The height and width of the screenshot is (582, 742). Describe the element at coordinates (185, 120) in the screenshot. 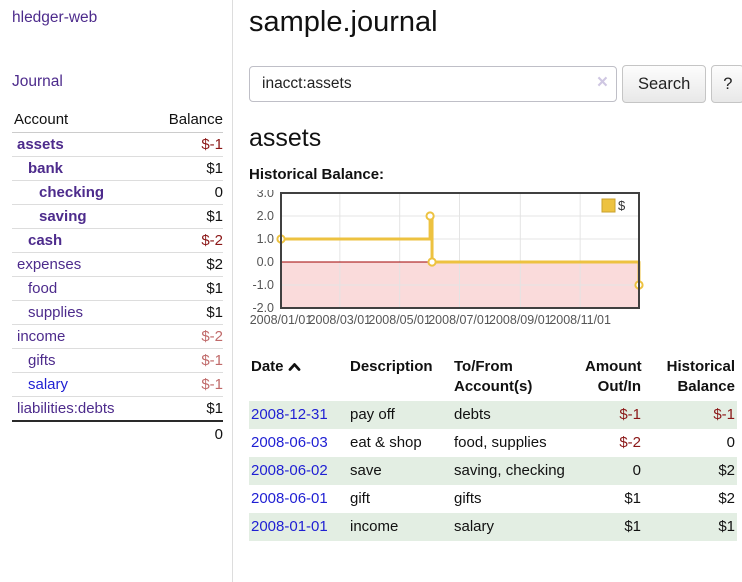

I see `accounts-col-balance: Balance` at that location.